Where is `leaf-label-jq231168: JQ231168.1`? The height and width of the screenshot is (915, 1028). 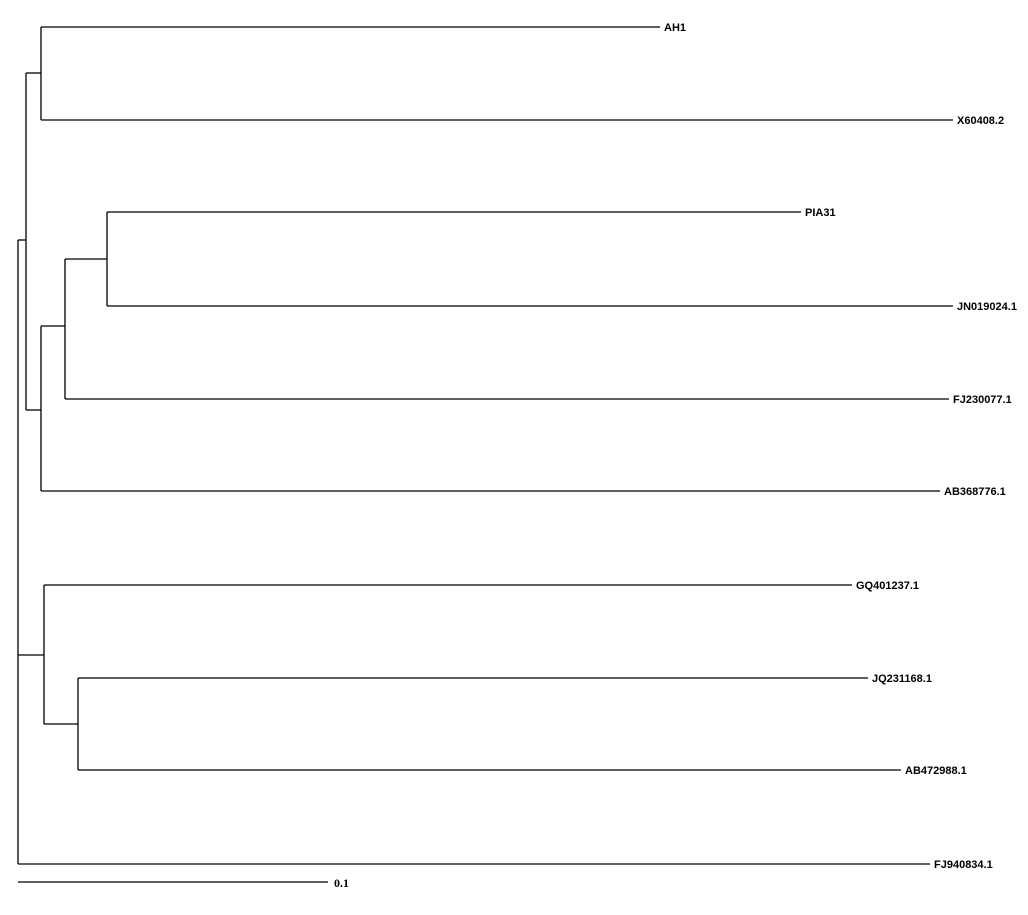 leaf-label-jq231168: JQ231168.1 is located at coordinates (902, 679).